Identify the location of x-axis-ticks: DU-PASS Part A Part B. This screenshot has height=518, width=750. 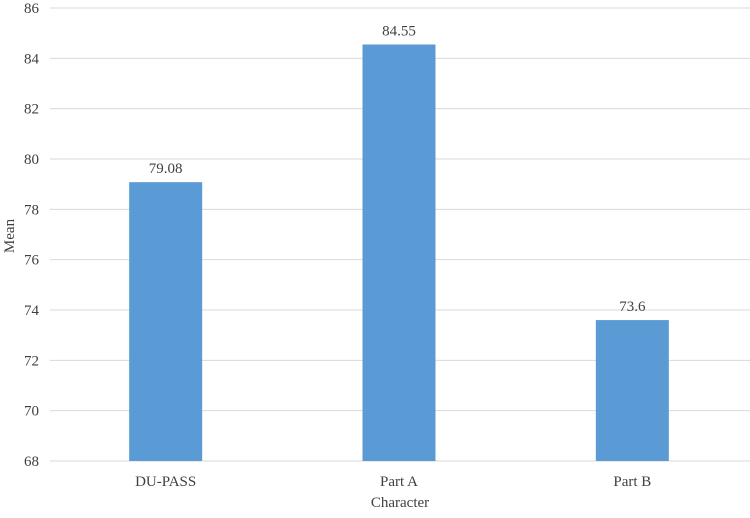
(393, 482).